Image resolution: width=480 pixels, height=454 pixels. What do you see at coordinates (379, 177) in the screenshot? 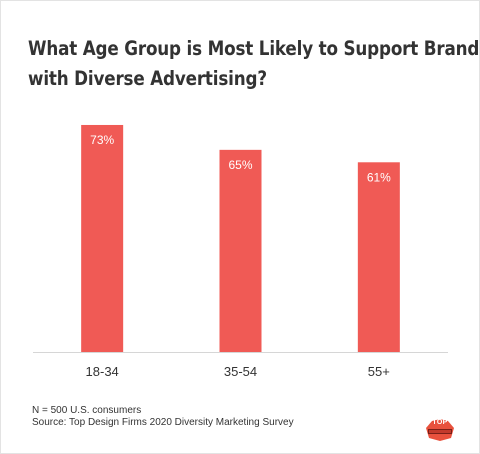
I see `data-label-55+: 61%` at bounding box center [379, 177].